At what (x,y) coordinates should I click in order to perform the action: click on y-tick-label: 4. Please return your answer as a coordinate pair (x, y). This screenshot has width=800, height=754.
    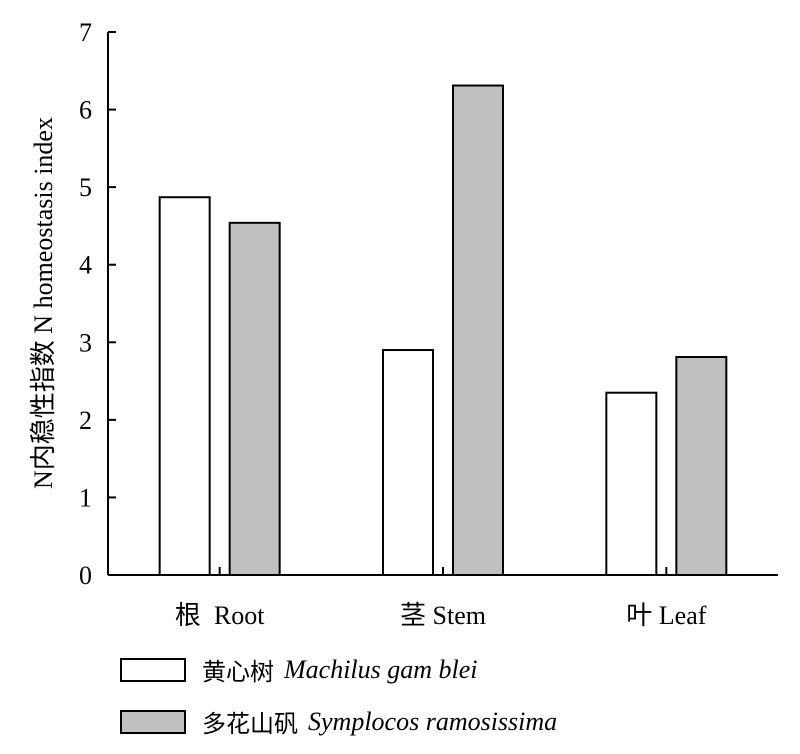
    Looking at the image, I should click on (85, 265).